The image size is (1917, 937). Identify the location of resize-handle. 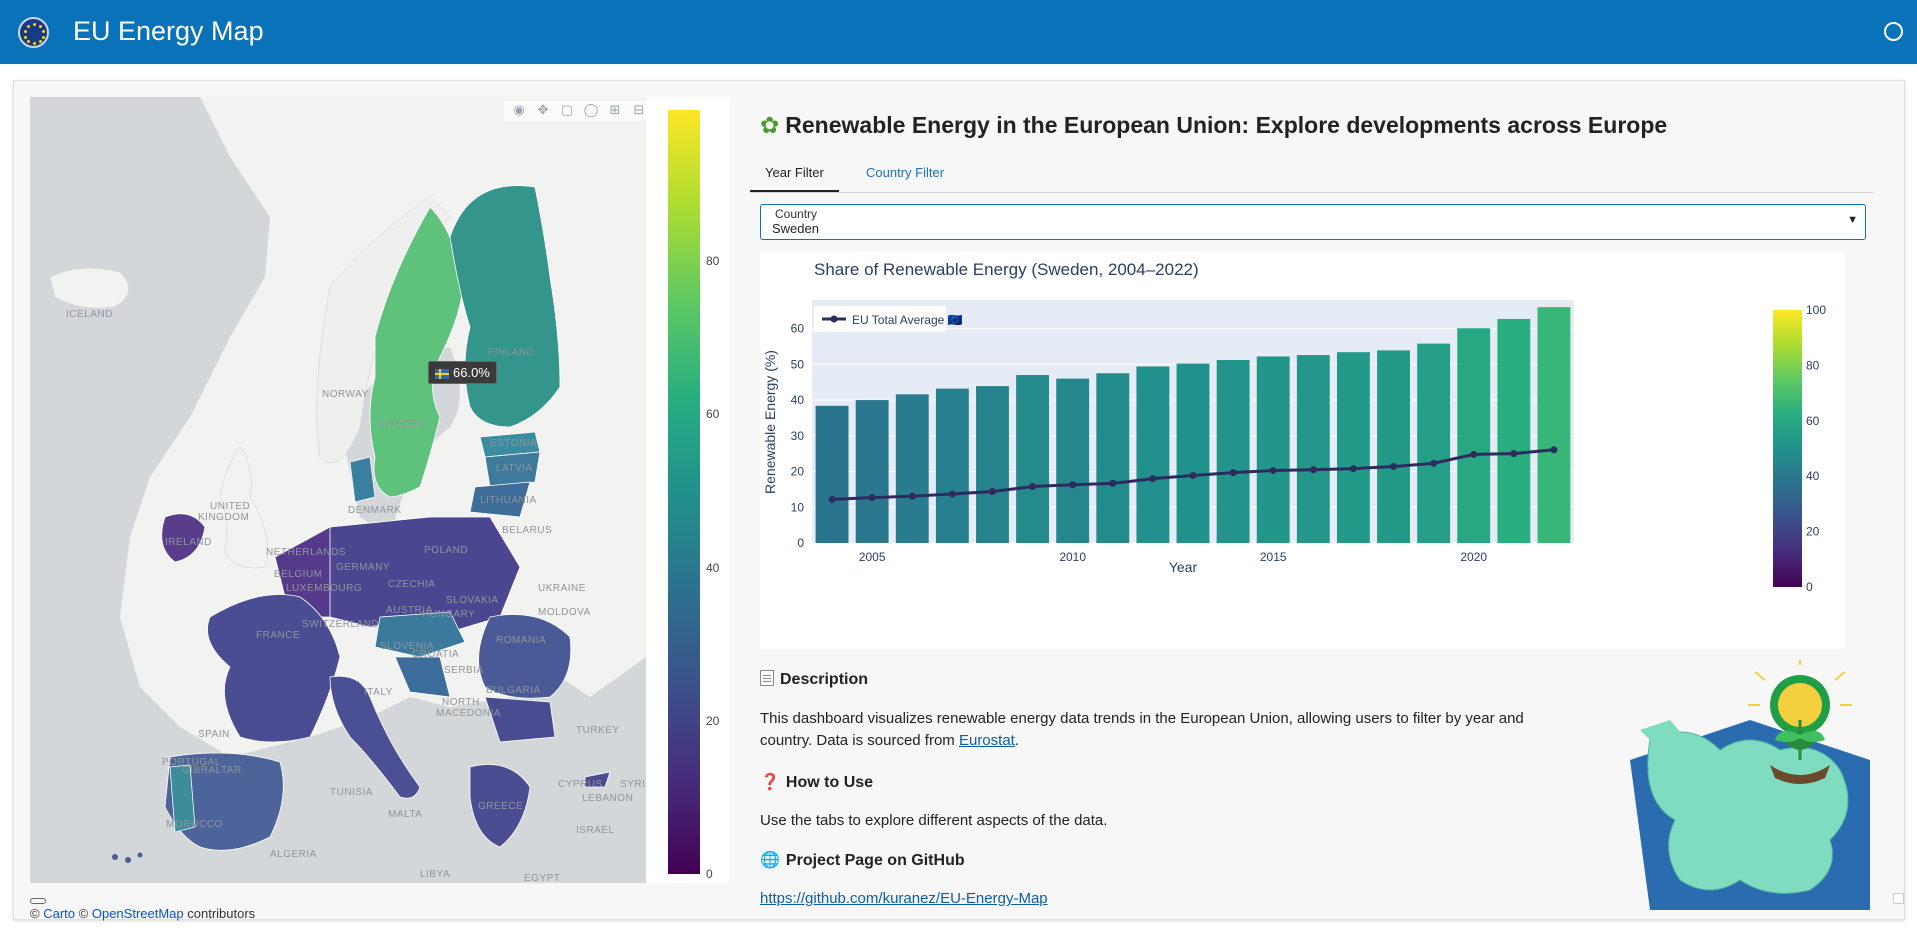
(1898, 898).